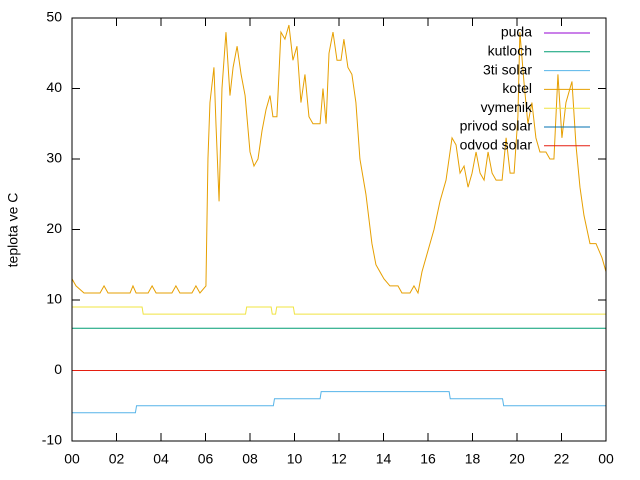 This screenshot has width=640, height=480. What do you see at coordinates (510, 51) in the screenshot?
I see `legend-label: kutloch` at bounding box center [510, 51].